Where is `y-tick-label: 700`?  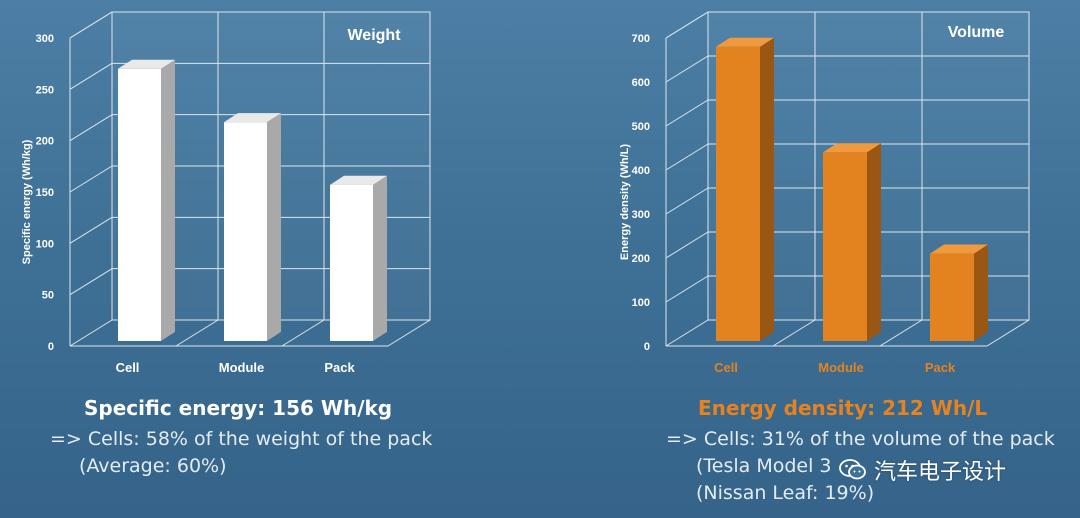 y-tick-label: 700 is located at coordinates (641, 39).